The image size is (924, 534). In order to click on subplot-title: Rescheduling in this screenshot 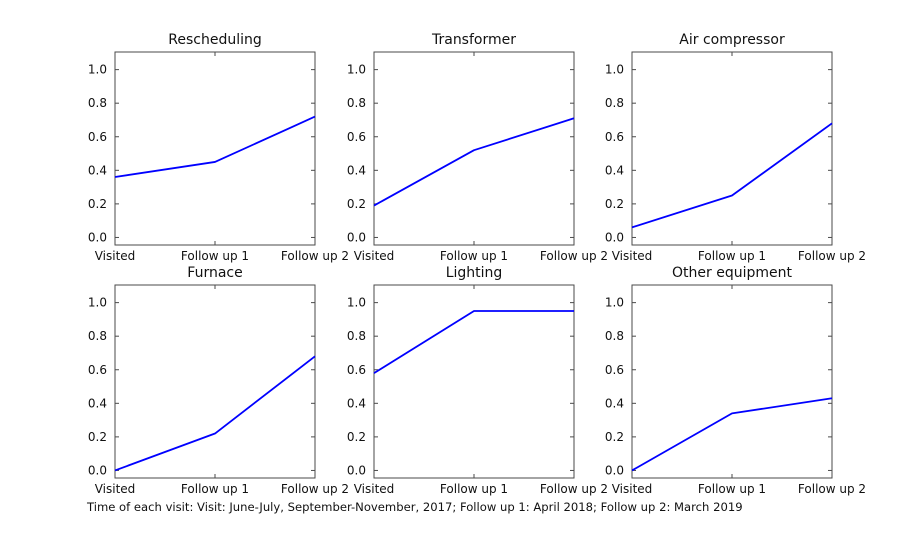, I will do `click(215, 40)`.